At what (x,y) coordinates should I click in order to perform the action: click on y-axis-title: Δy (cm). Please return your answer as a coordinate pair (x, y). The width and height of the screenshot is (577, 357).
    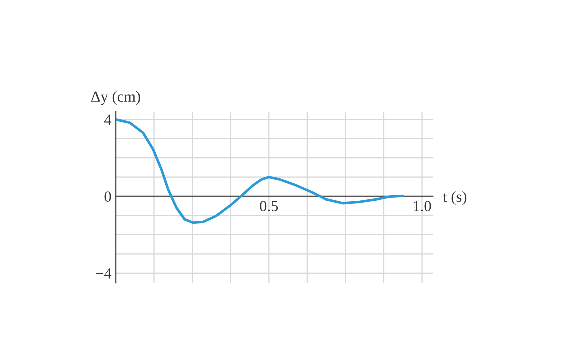
    Looking at the image, I should click on (116, 98).